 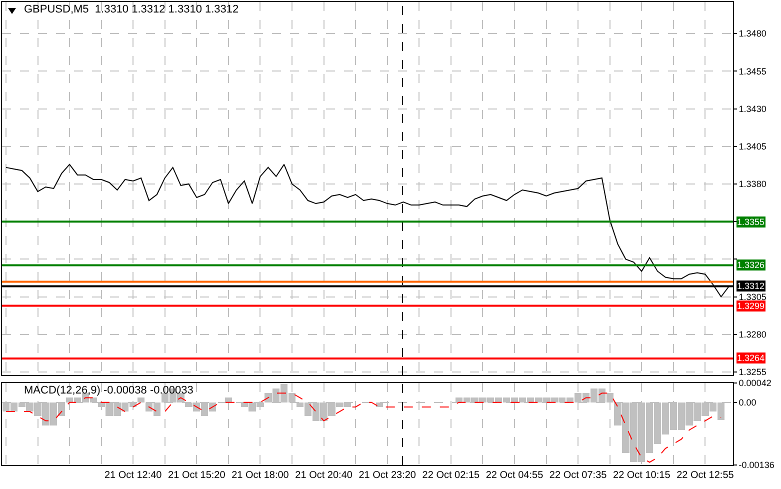 What do you see at coordinates (752, 109) in the screenshot?
I see `y-tick-label: 1.3430` at bounding box center [752, 109].